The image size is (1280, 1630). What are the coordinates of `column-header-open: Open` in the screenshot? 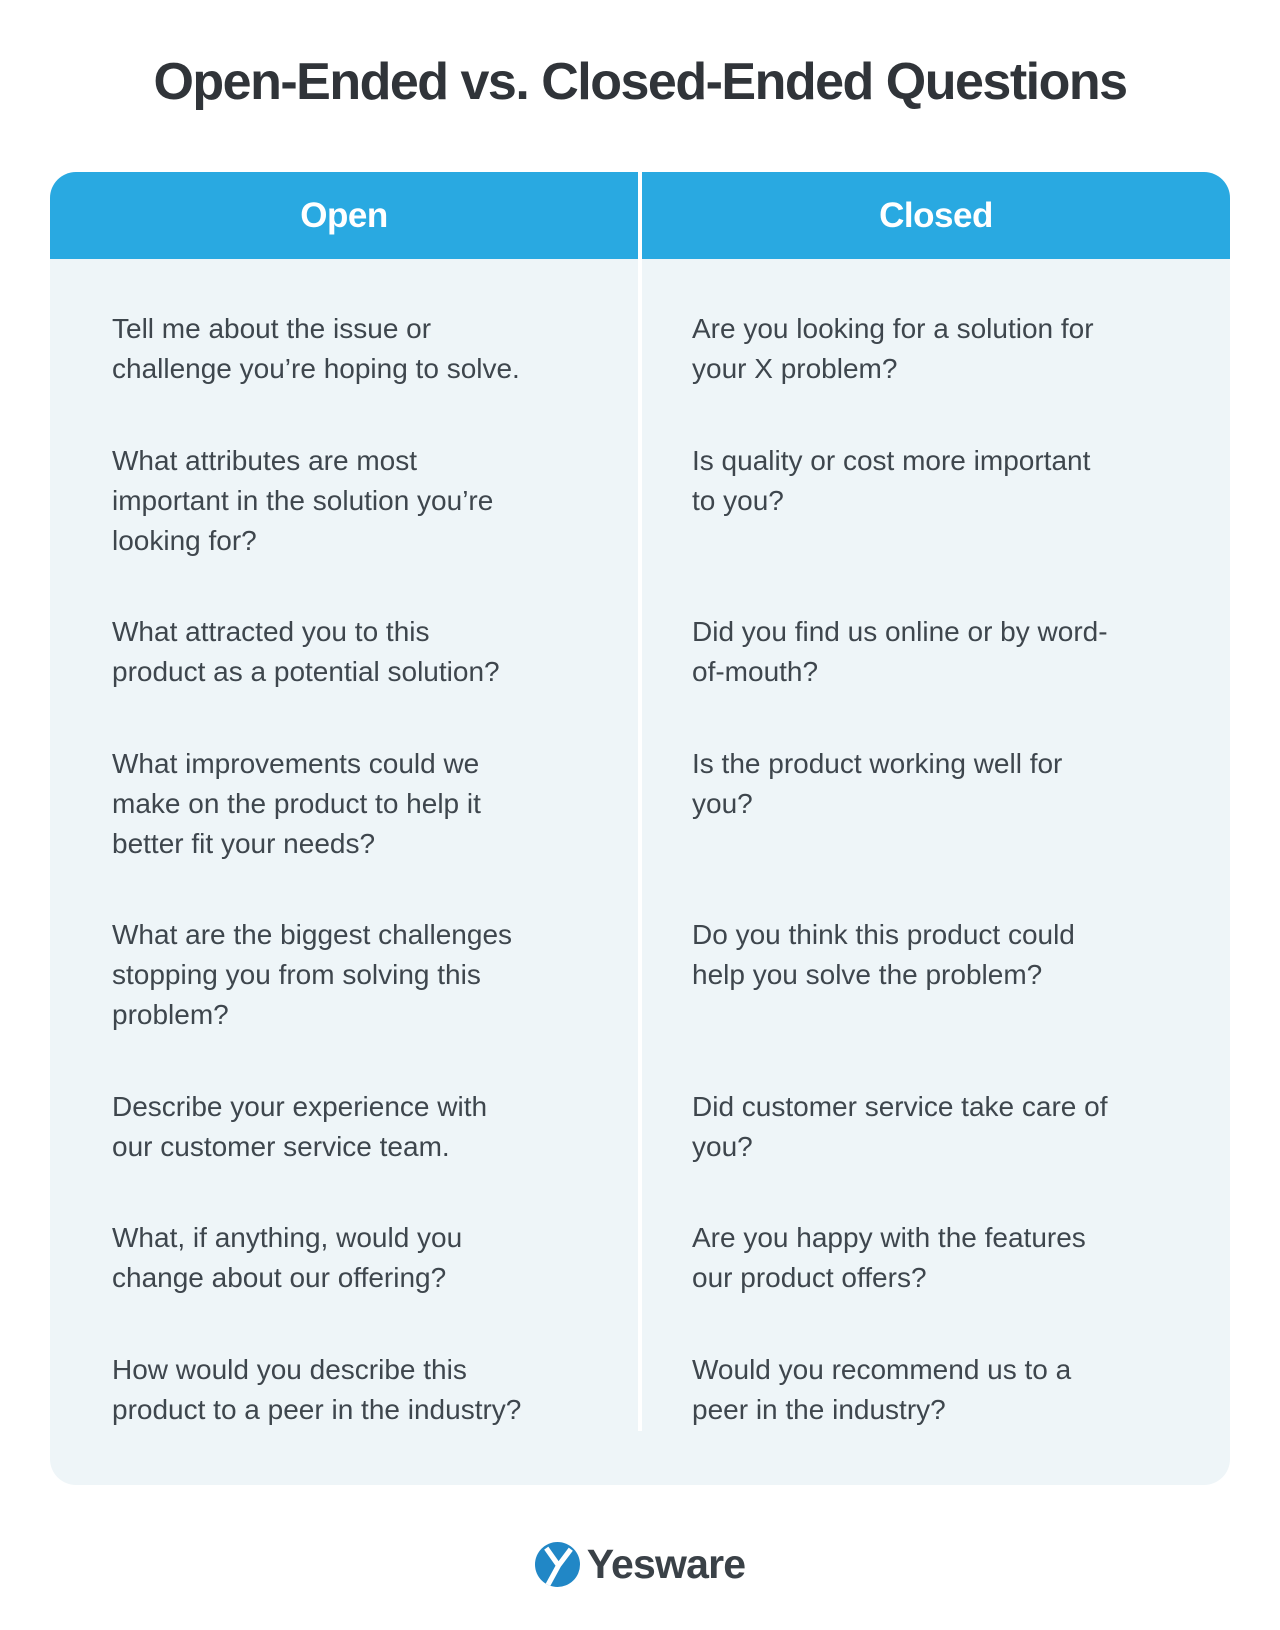 It's located at (344, 215).